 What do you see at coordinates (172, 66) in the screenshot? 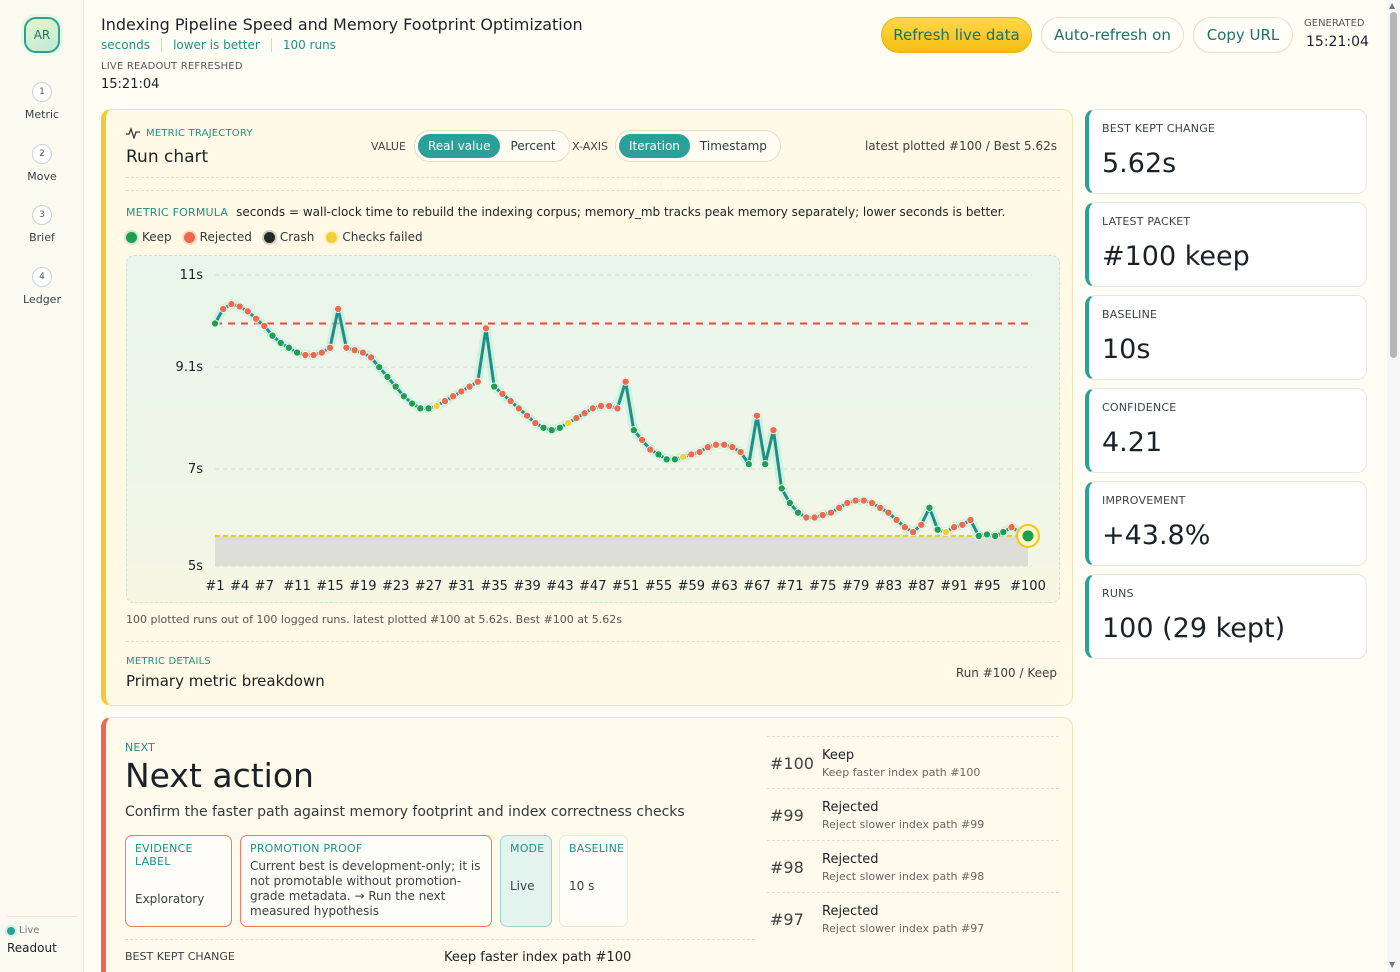
I see `refreshed-label: LIVE READOUT REFRESHED` at bounding box center [172, 66].